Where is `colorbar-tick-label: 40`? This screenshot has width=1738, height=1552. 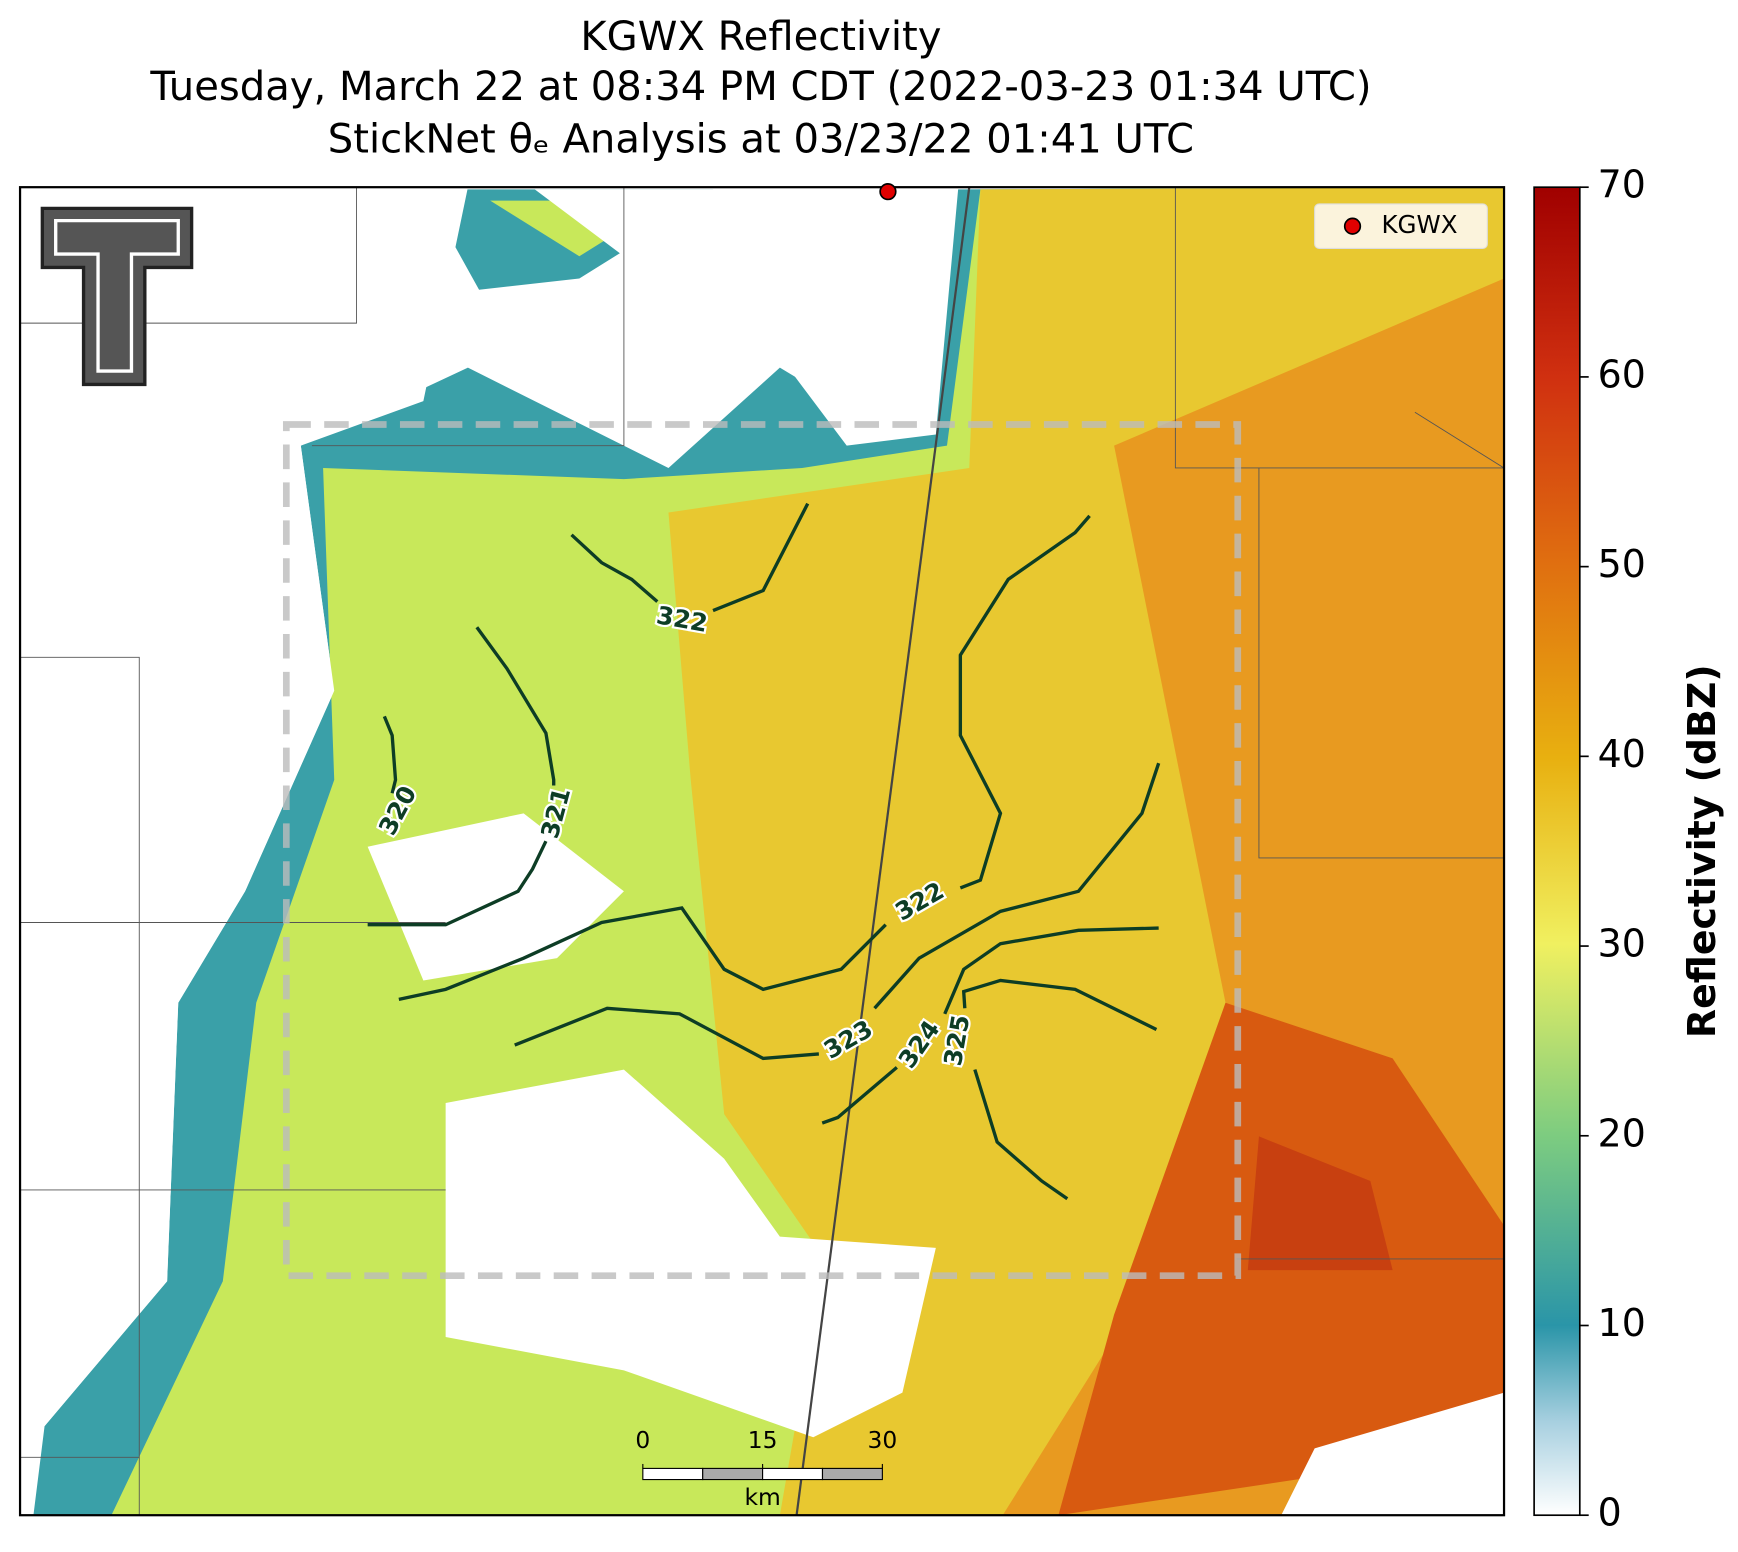 colorbar-tick-label: 40 is located at coordinates (1622, 754).